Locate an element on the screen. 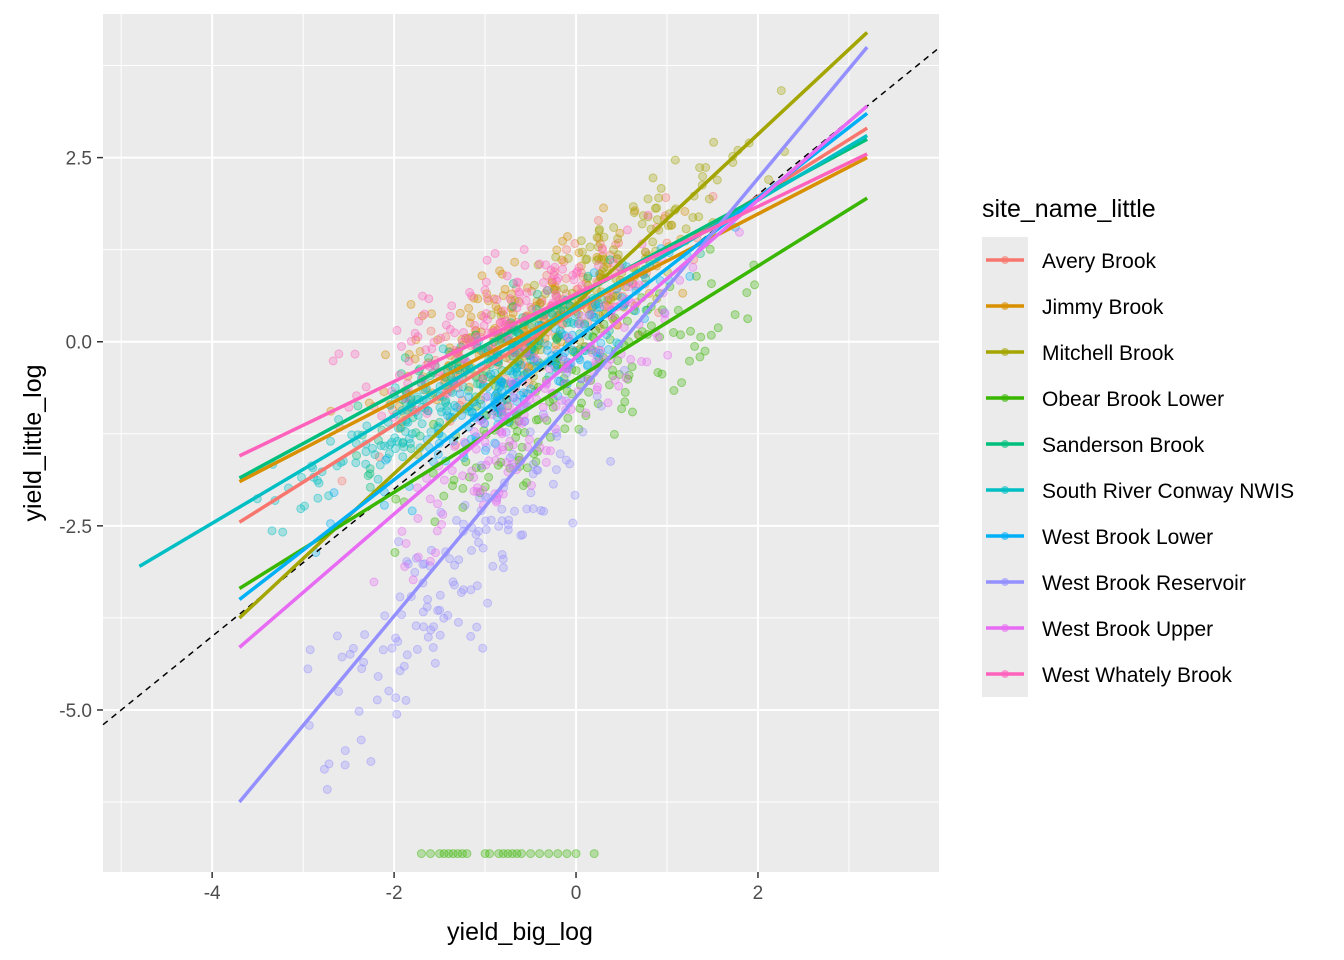 The width and height of the screenshot is (1344, 960). legend-label: Mitchell Brook is located at coordinates (1108, 353).